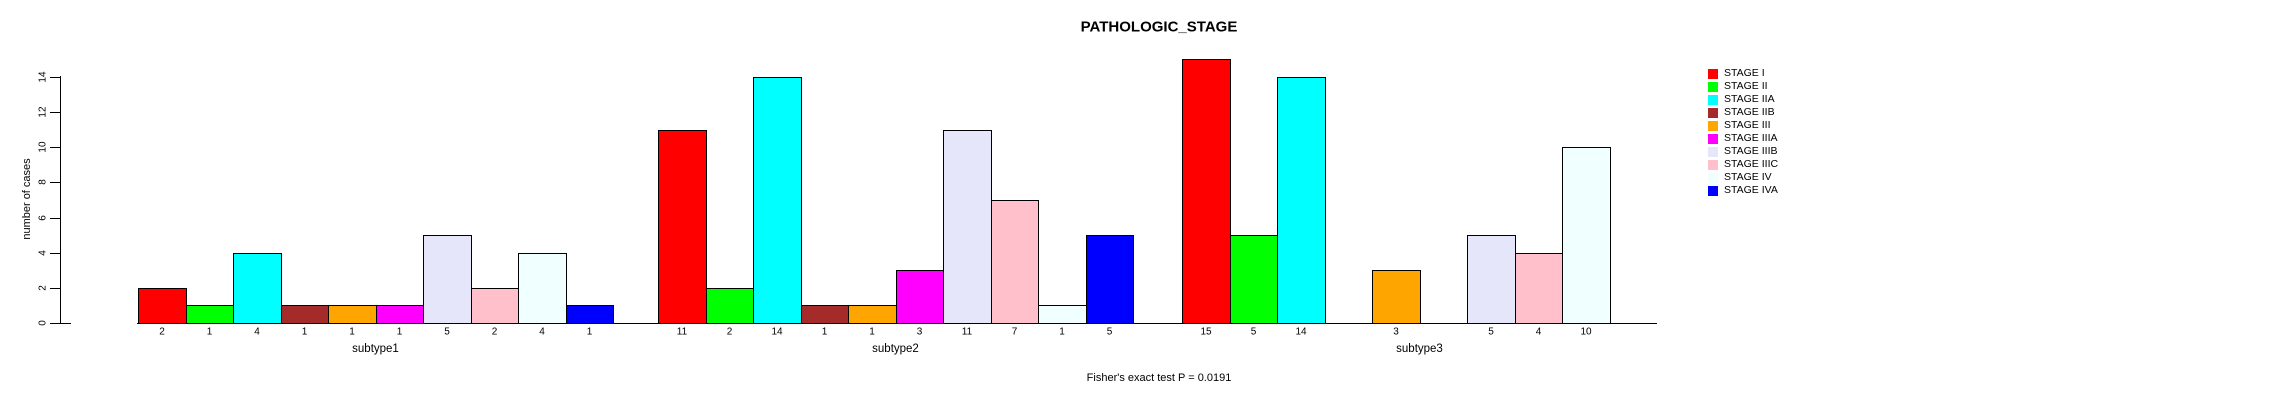 This screenshot has width=2290, height=400. Describe the element at coordinates (1159, 378) in the screenshot. I see `fisher-test-annotation: Fisher's exact test P = 0.0191` at that location.